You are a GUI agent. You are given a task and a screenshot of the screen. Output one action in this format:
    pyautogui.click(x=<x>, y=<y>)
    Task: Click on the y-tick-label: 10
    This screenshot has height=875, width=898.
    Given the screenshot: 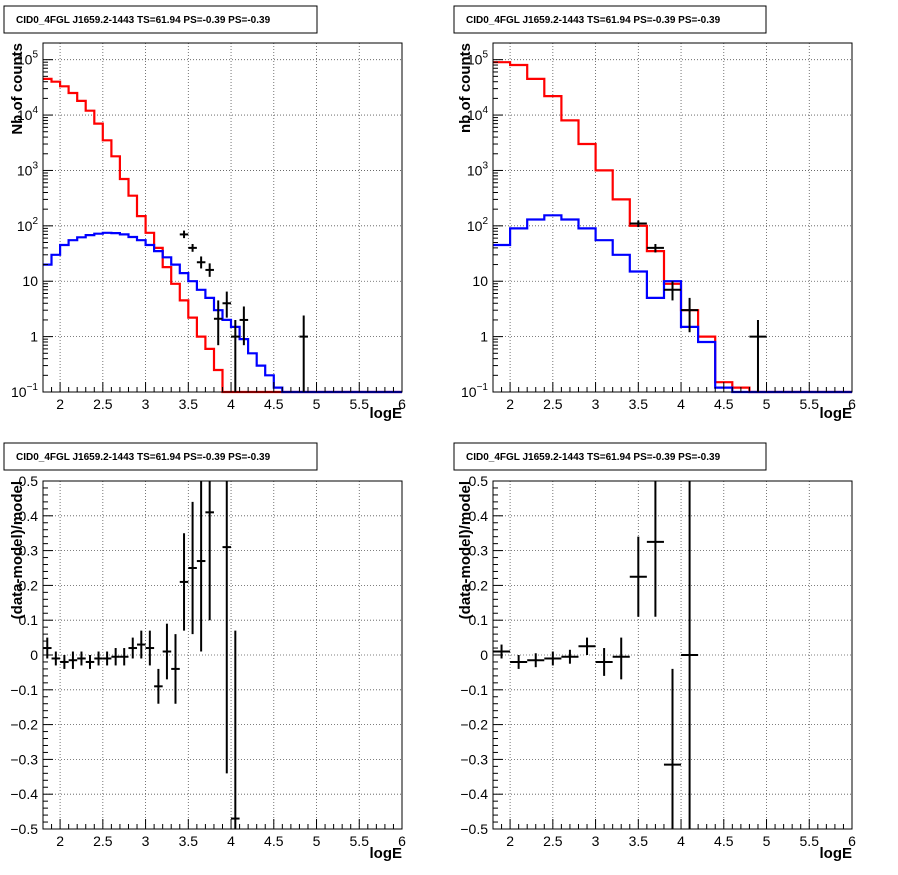 What is the action you would take?
    pyautogui.click(x=30, y=281)
    